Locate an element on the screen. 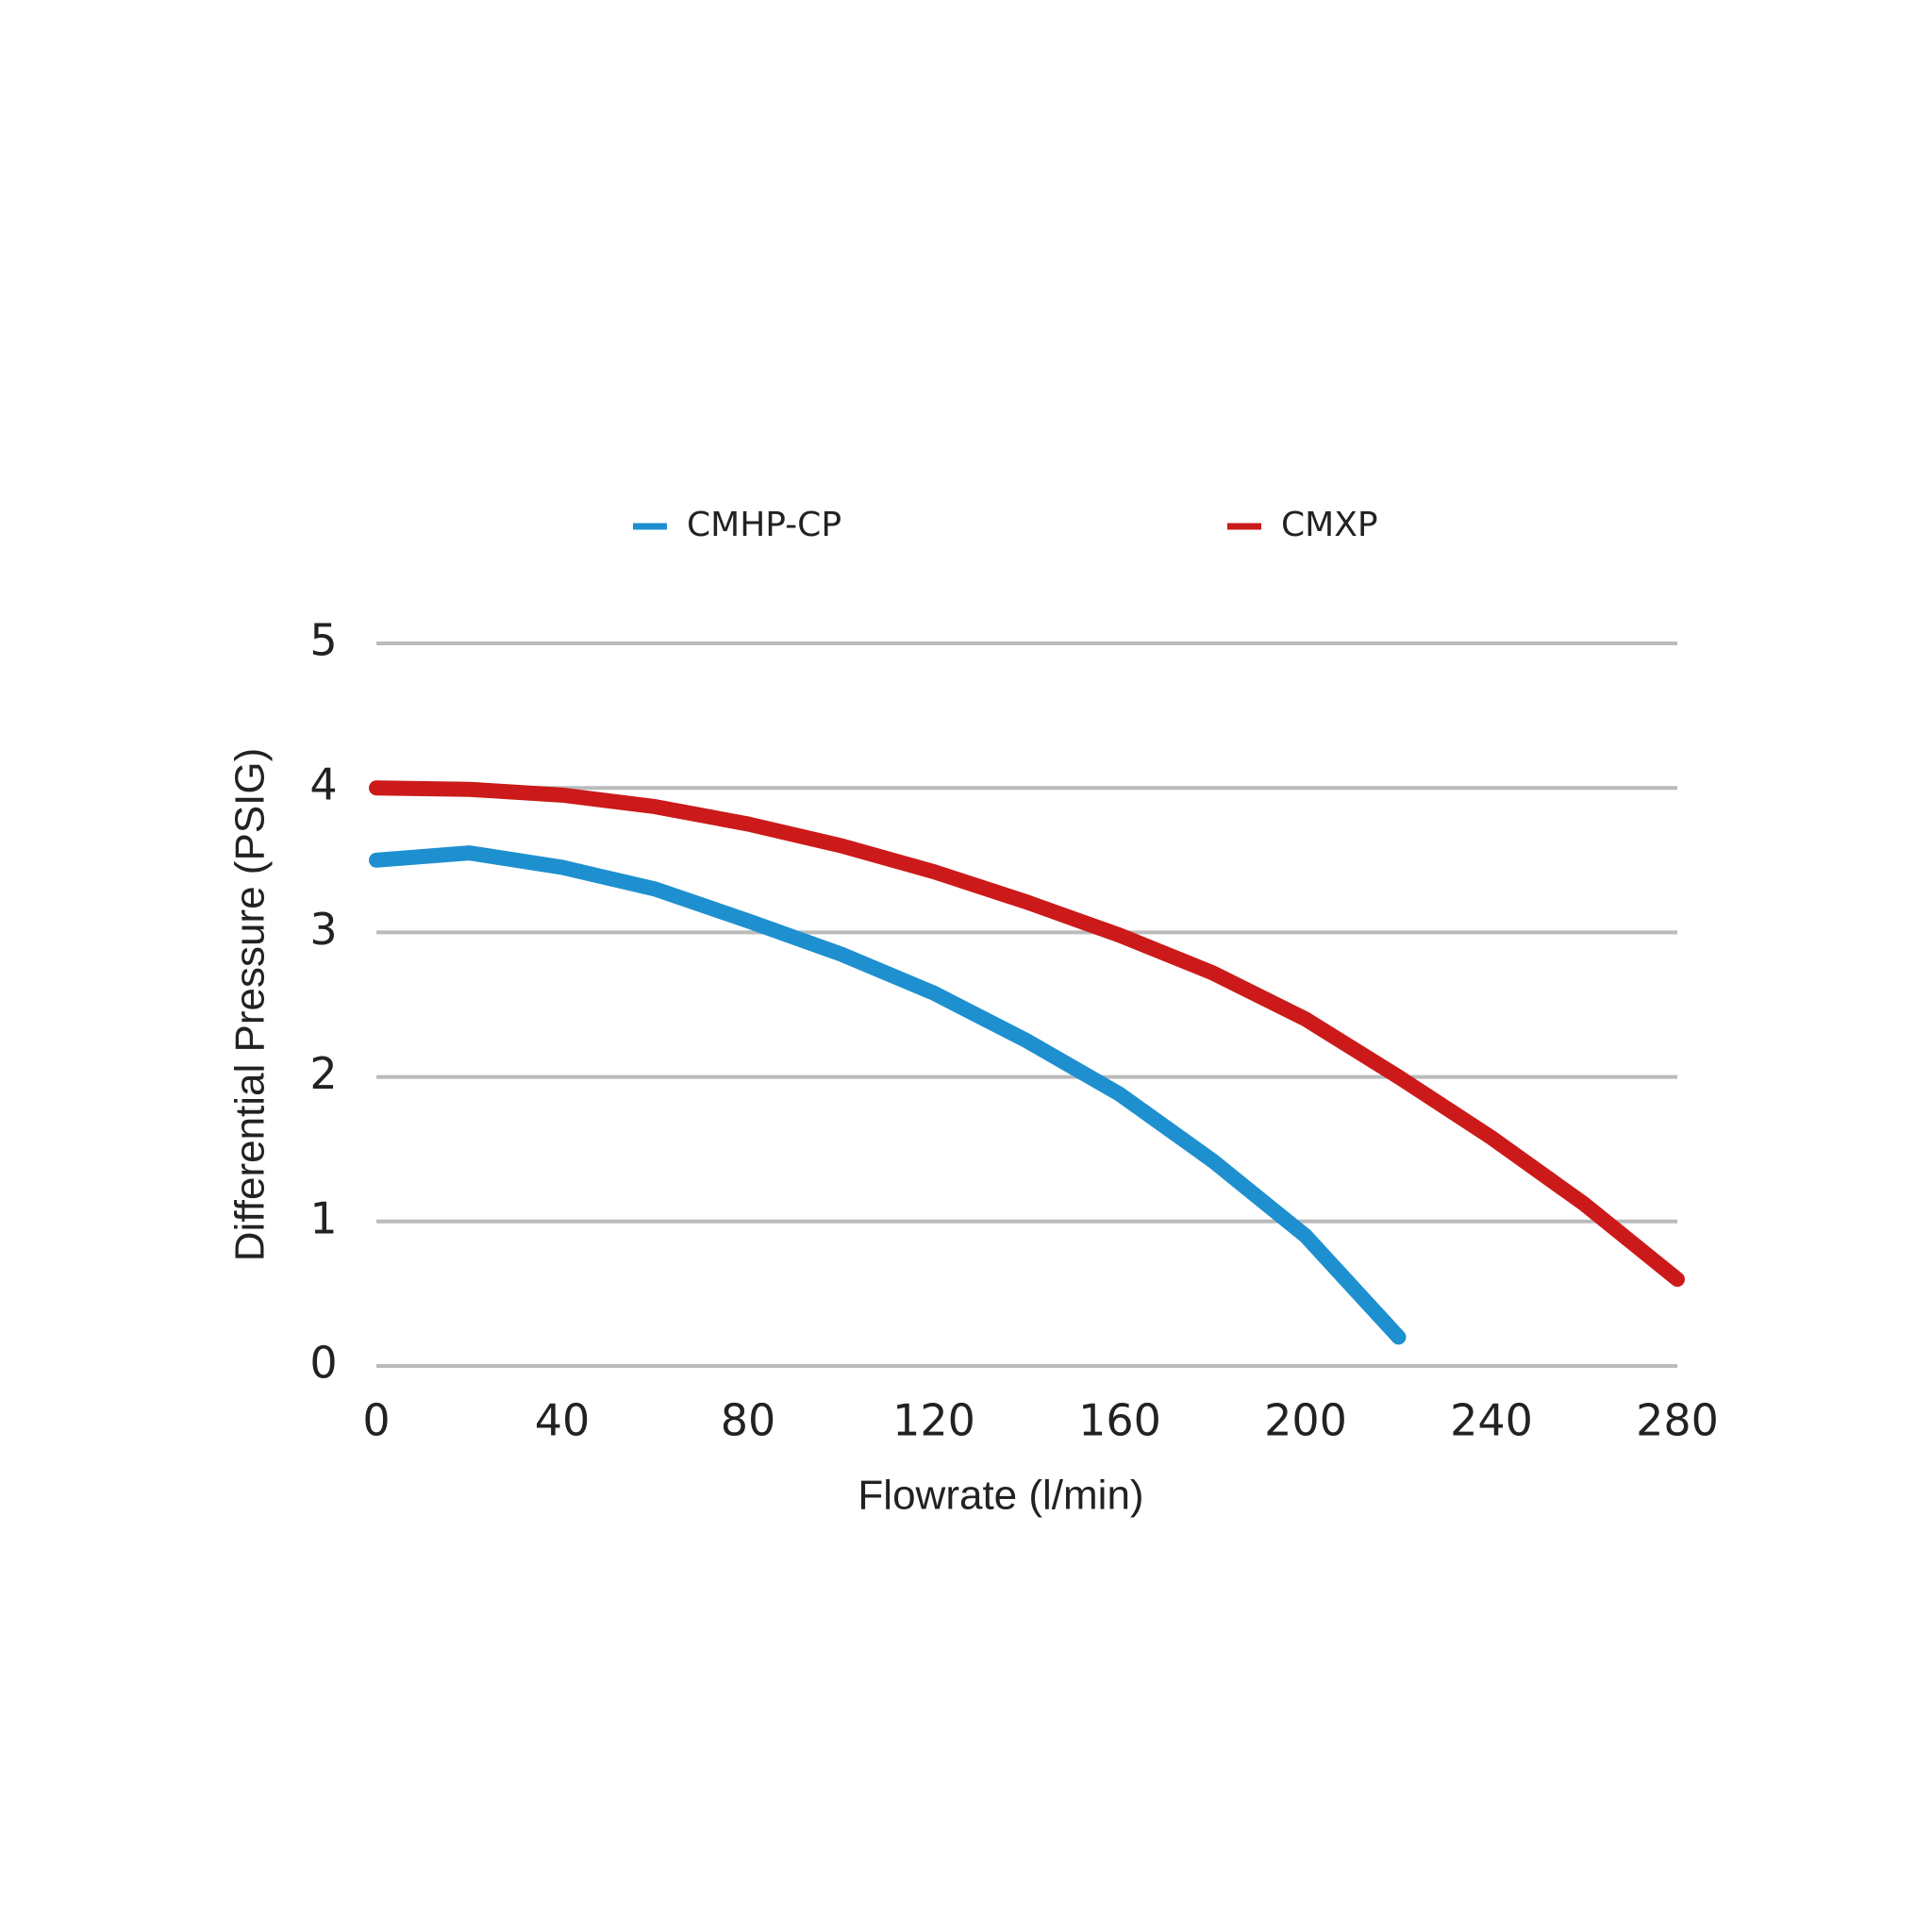  y-tick-label: 4 is located at coordinates (323, 784).